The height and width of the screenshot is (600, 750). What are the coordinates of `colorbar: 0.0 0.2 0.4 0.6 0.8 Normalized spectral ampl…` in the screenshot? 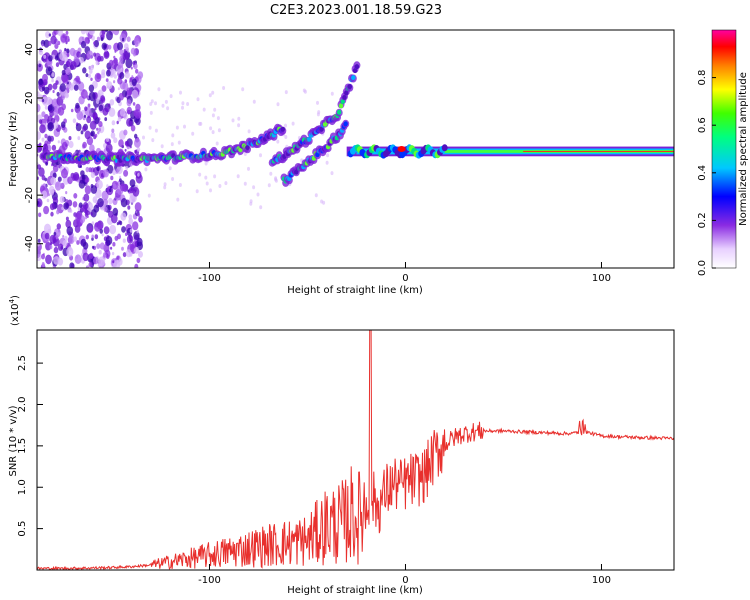 It's located at (723, 152).